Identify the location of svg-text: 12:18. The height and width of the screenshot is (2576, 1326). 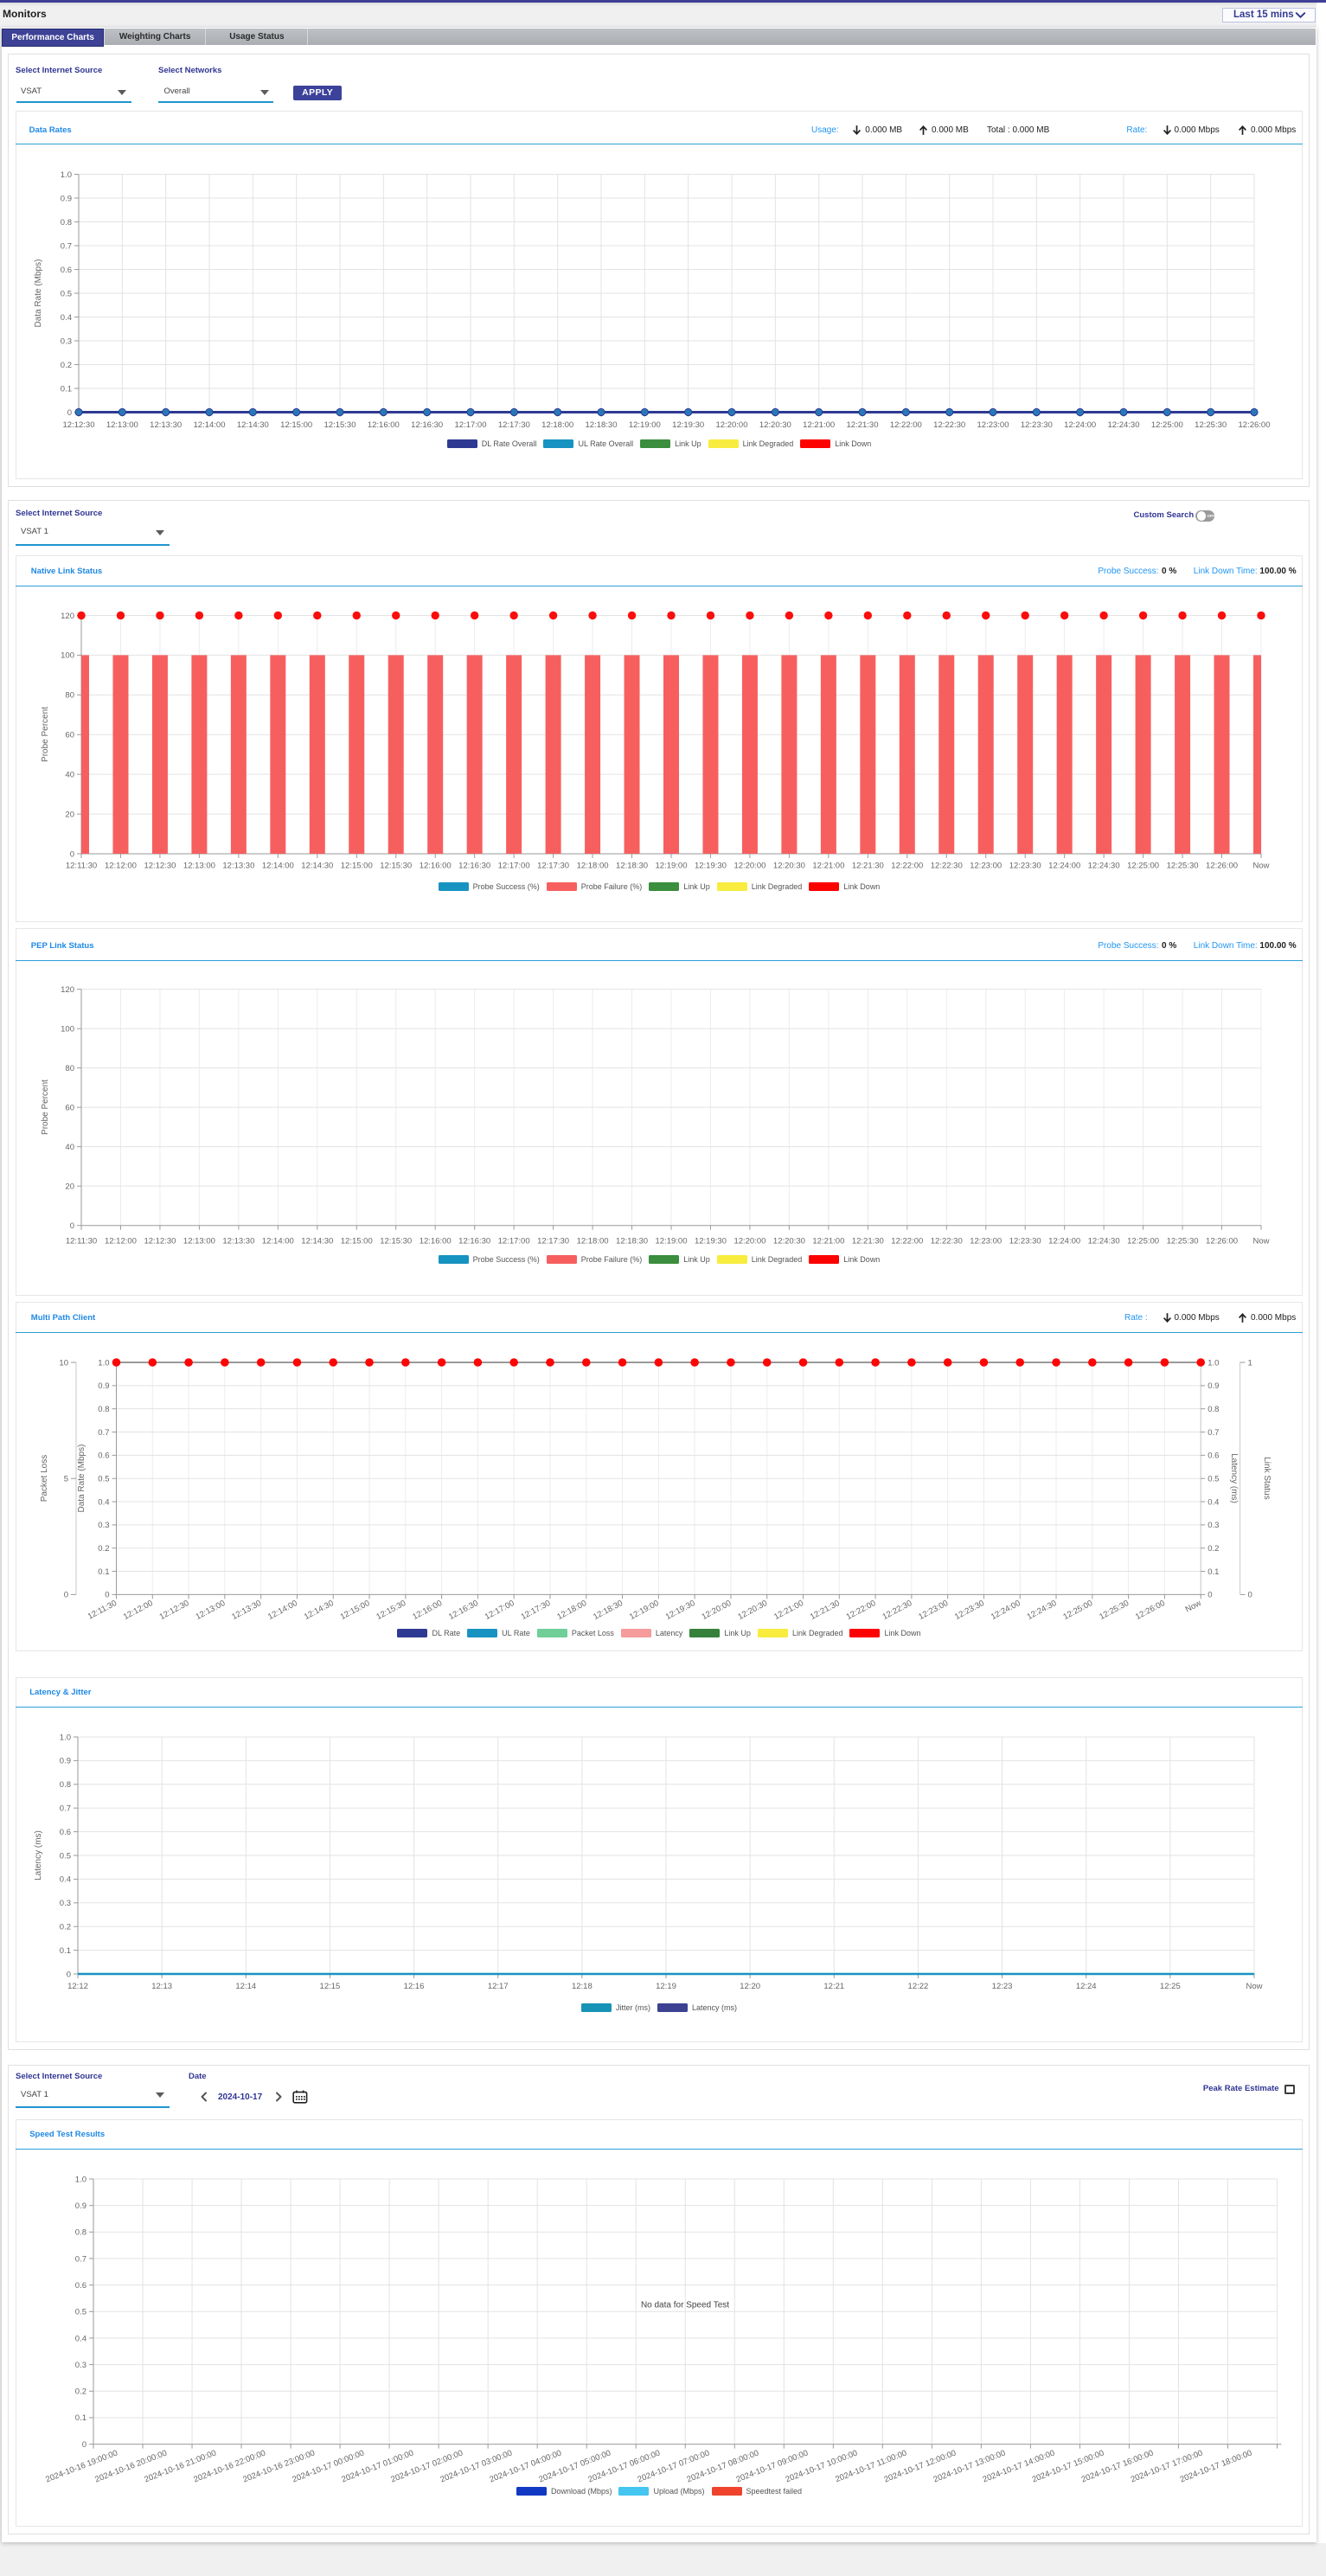
(582, 1986).